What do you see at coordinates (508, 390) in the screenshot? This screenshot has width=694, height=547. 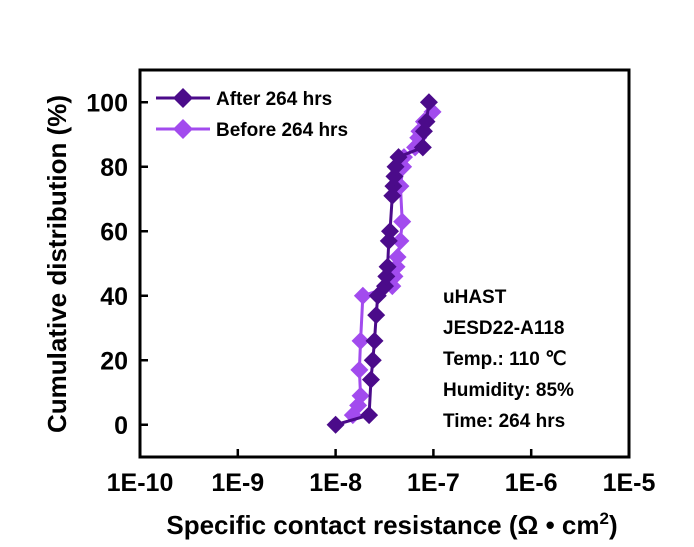 I see `annotation-humidity: Humidity: 85%` at bounding box center [508, 390].